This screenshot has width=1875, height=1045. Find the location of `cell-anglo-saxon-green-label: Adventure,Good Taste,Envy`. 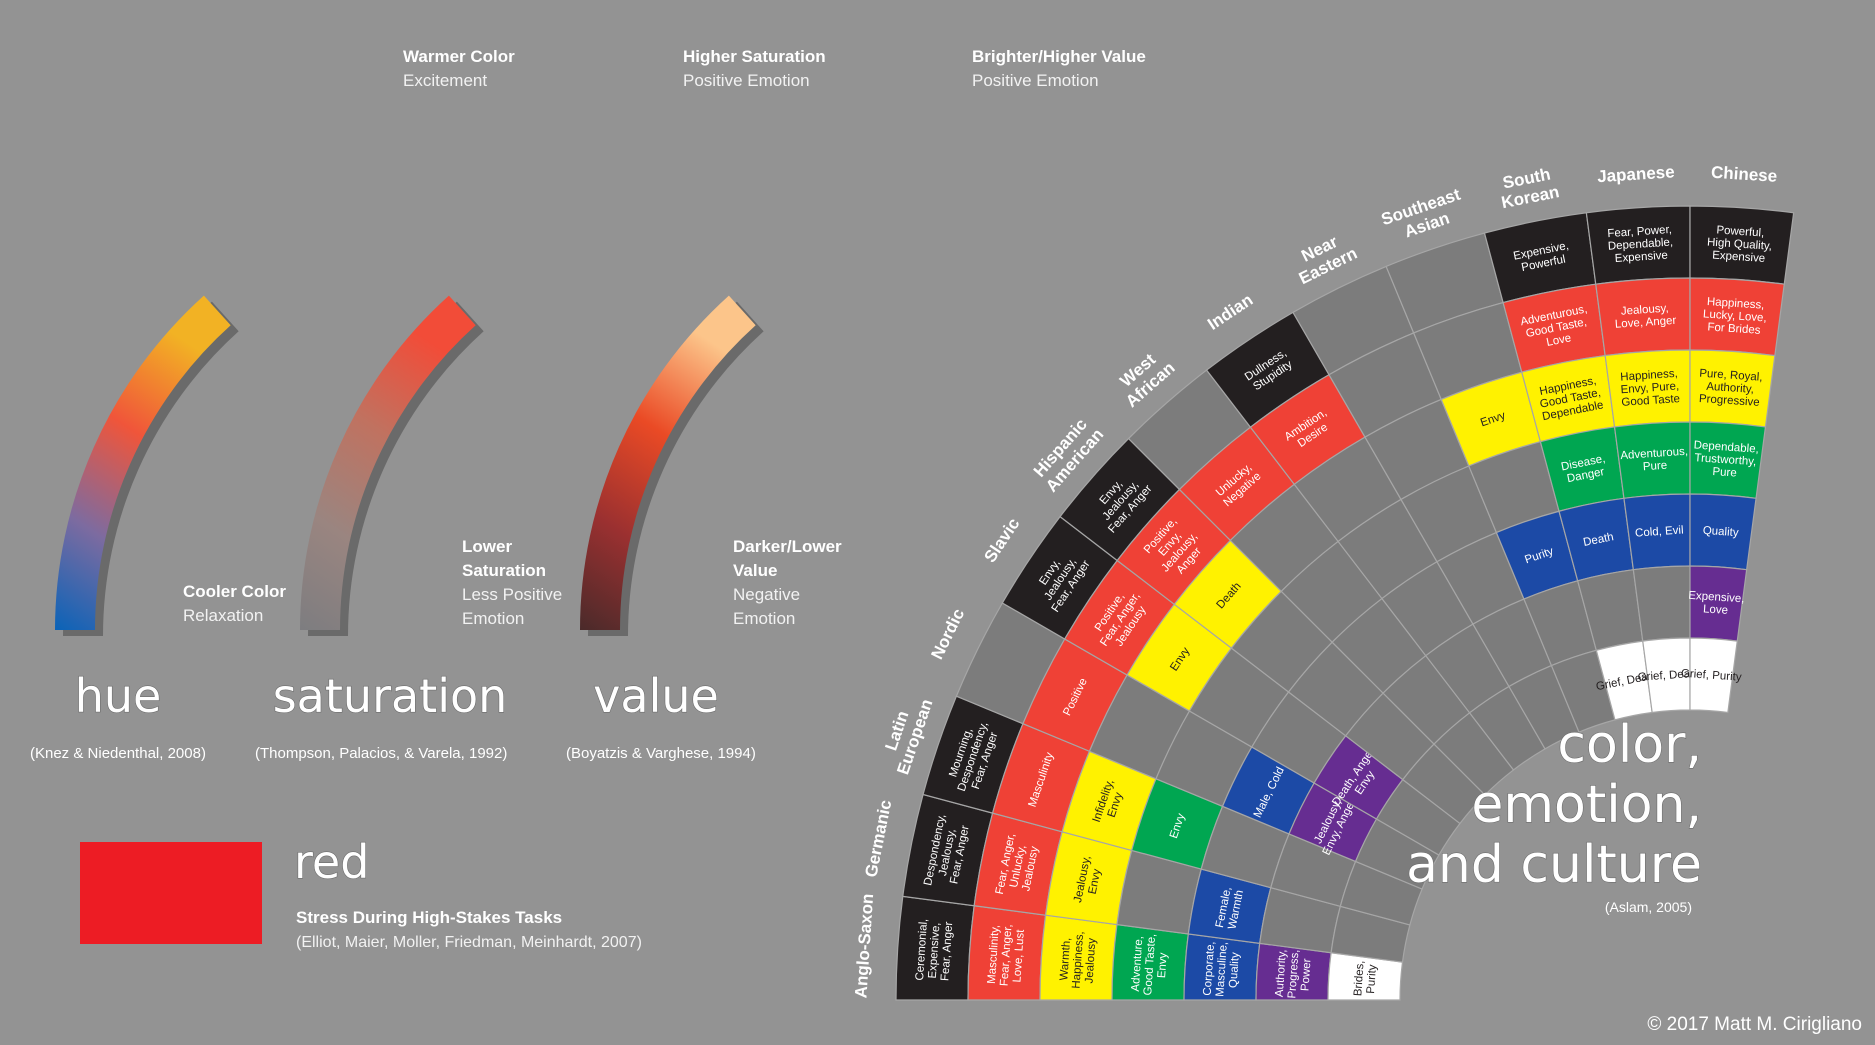

cell-anglo-saxon-green-label: Adventure,Good Taste,Envy is located at coordinates (1150, 965).